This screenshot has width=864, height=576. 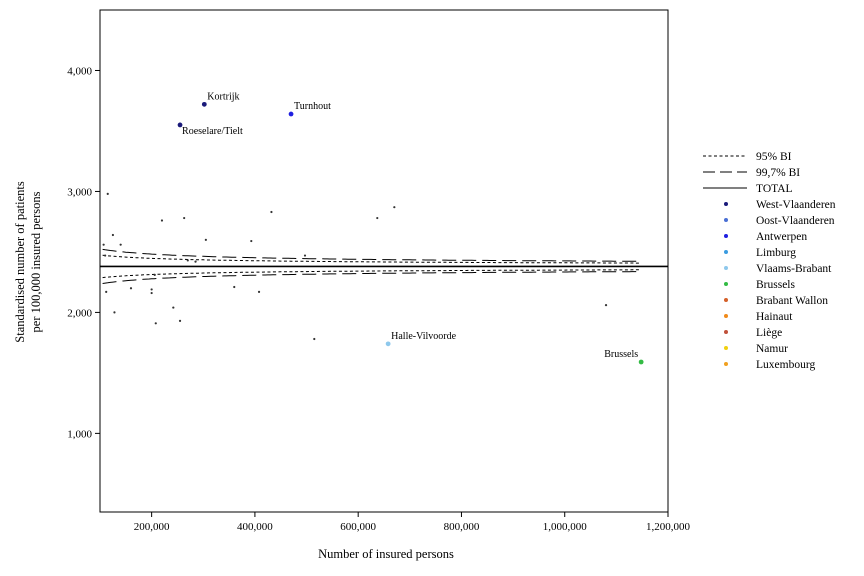 I want to click on x-axis-title: Number of insured persons, so click(x=386, y=554).